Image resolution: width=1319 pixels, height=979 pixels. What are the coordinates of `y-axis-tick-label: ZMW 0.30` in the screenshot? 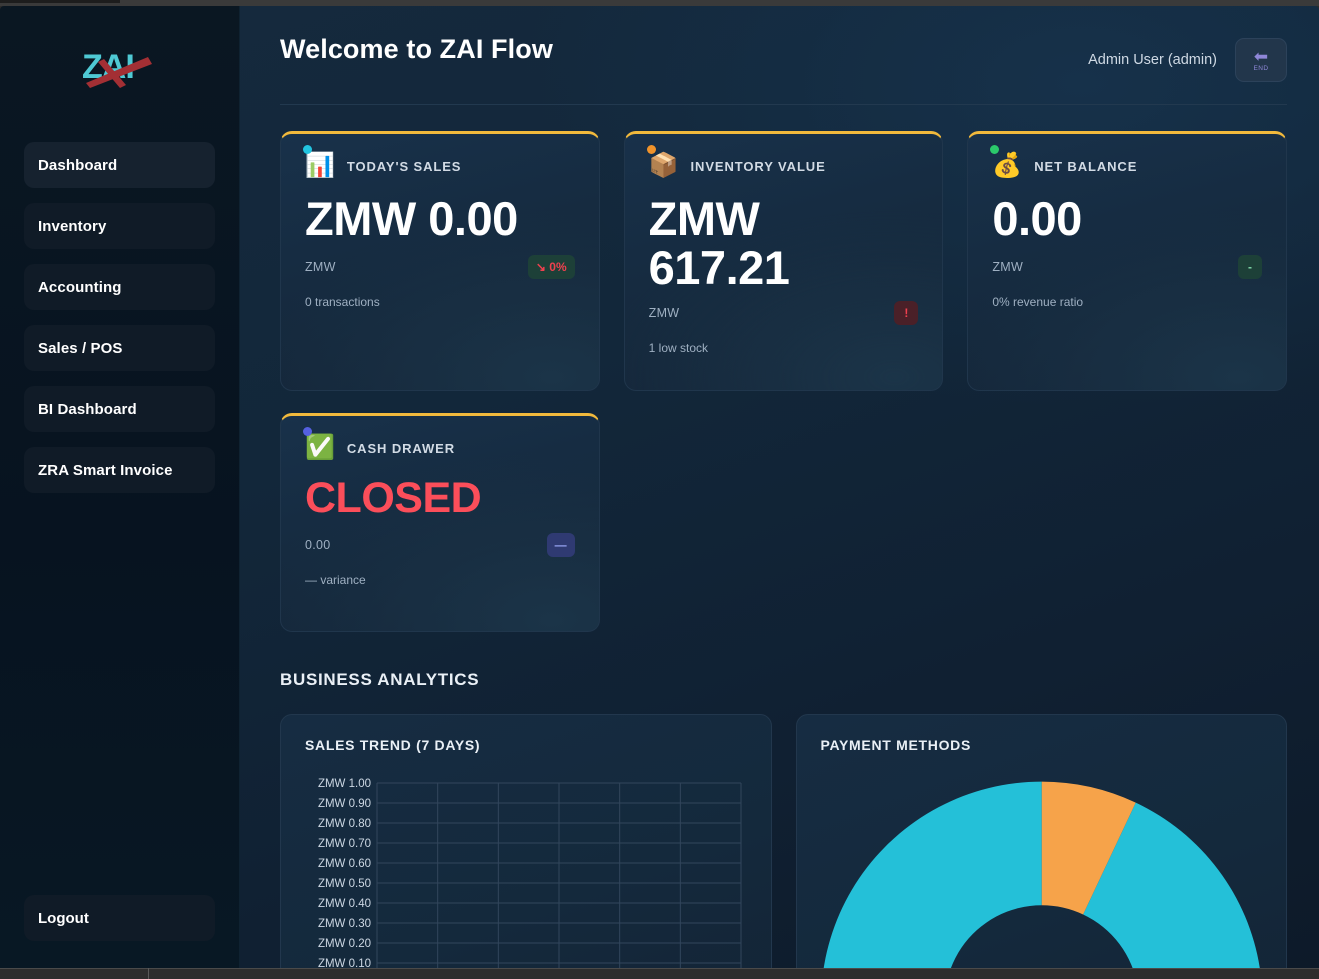 It's located at (344, 924).